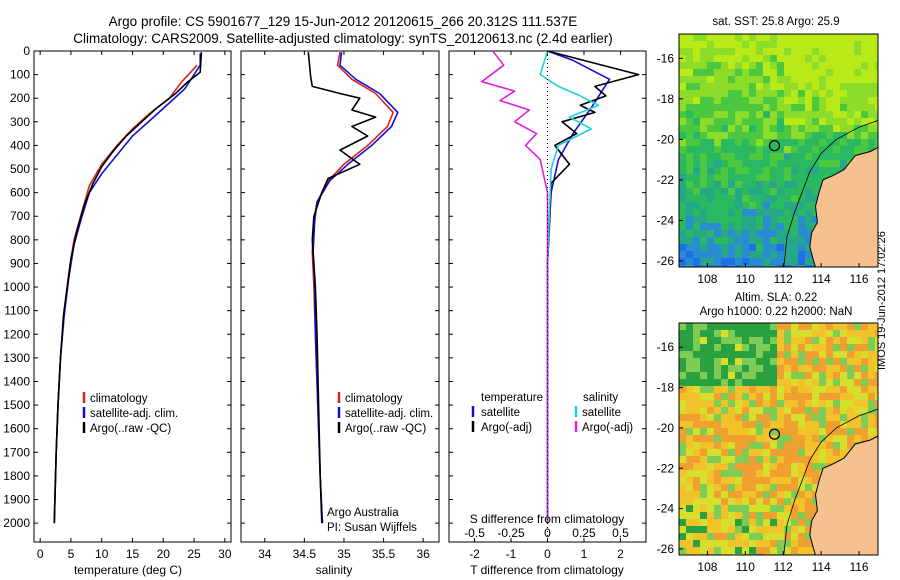  Describe the element at coordinates (164, 554) in the screenshot. I see `x-tick-label: 20` at that location.